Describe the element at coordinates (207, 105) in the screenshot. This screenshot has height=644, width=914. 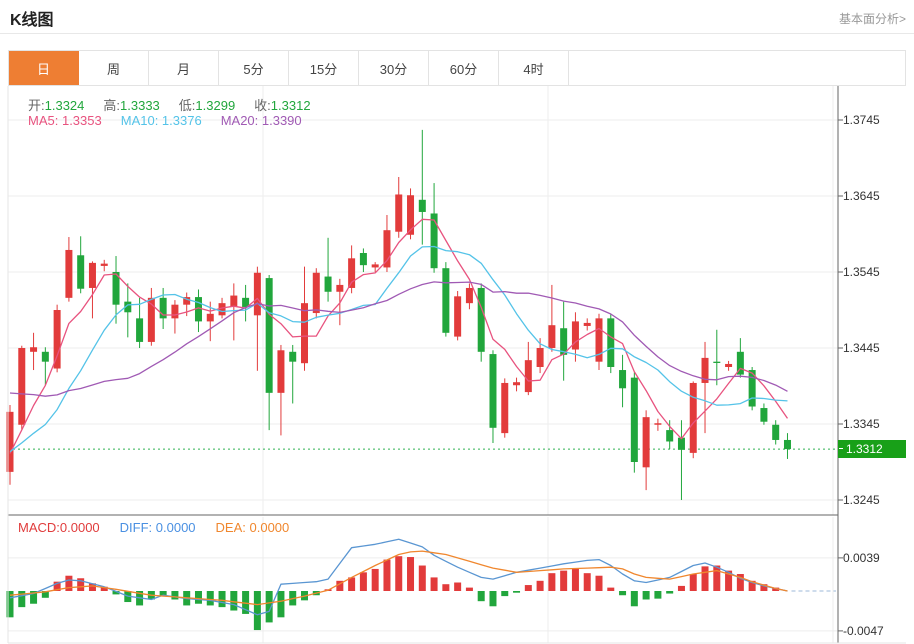
I see `legend-low: 低:1.3299` at that location.